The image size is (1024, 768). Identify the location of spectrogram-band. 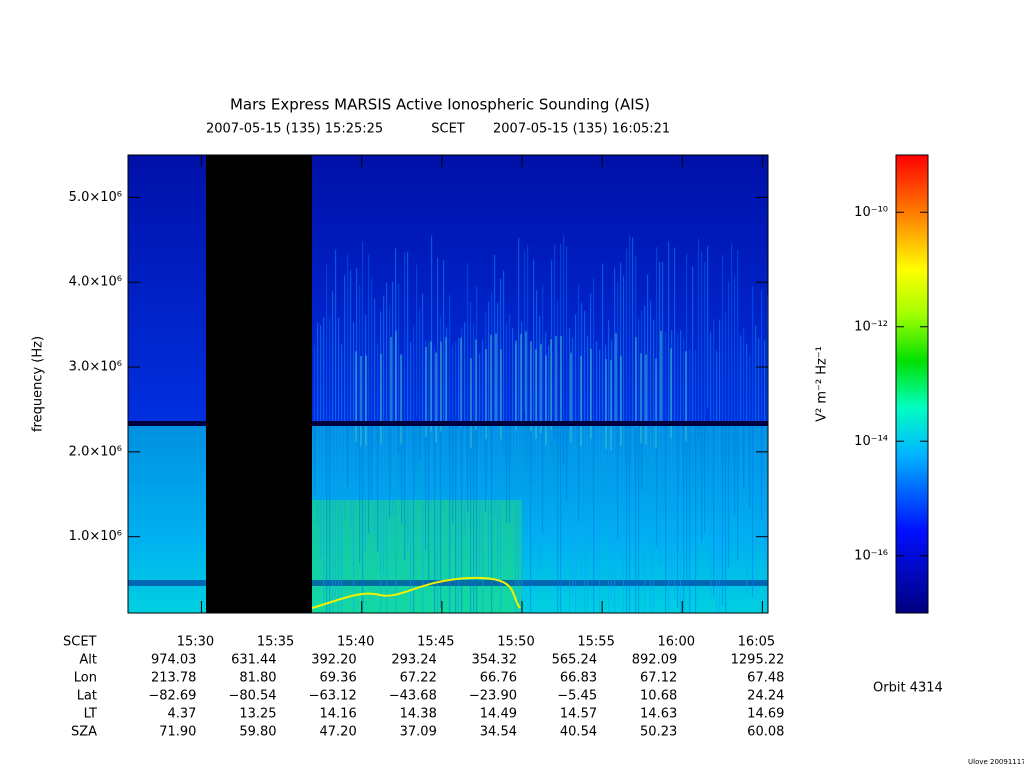
(448, 583).